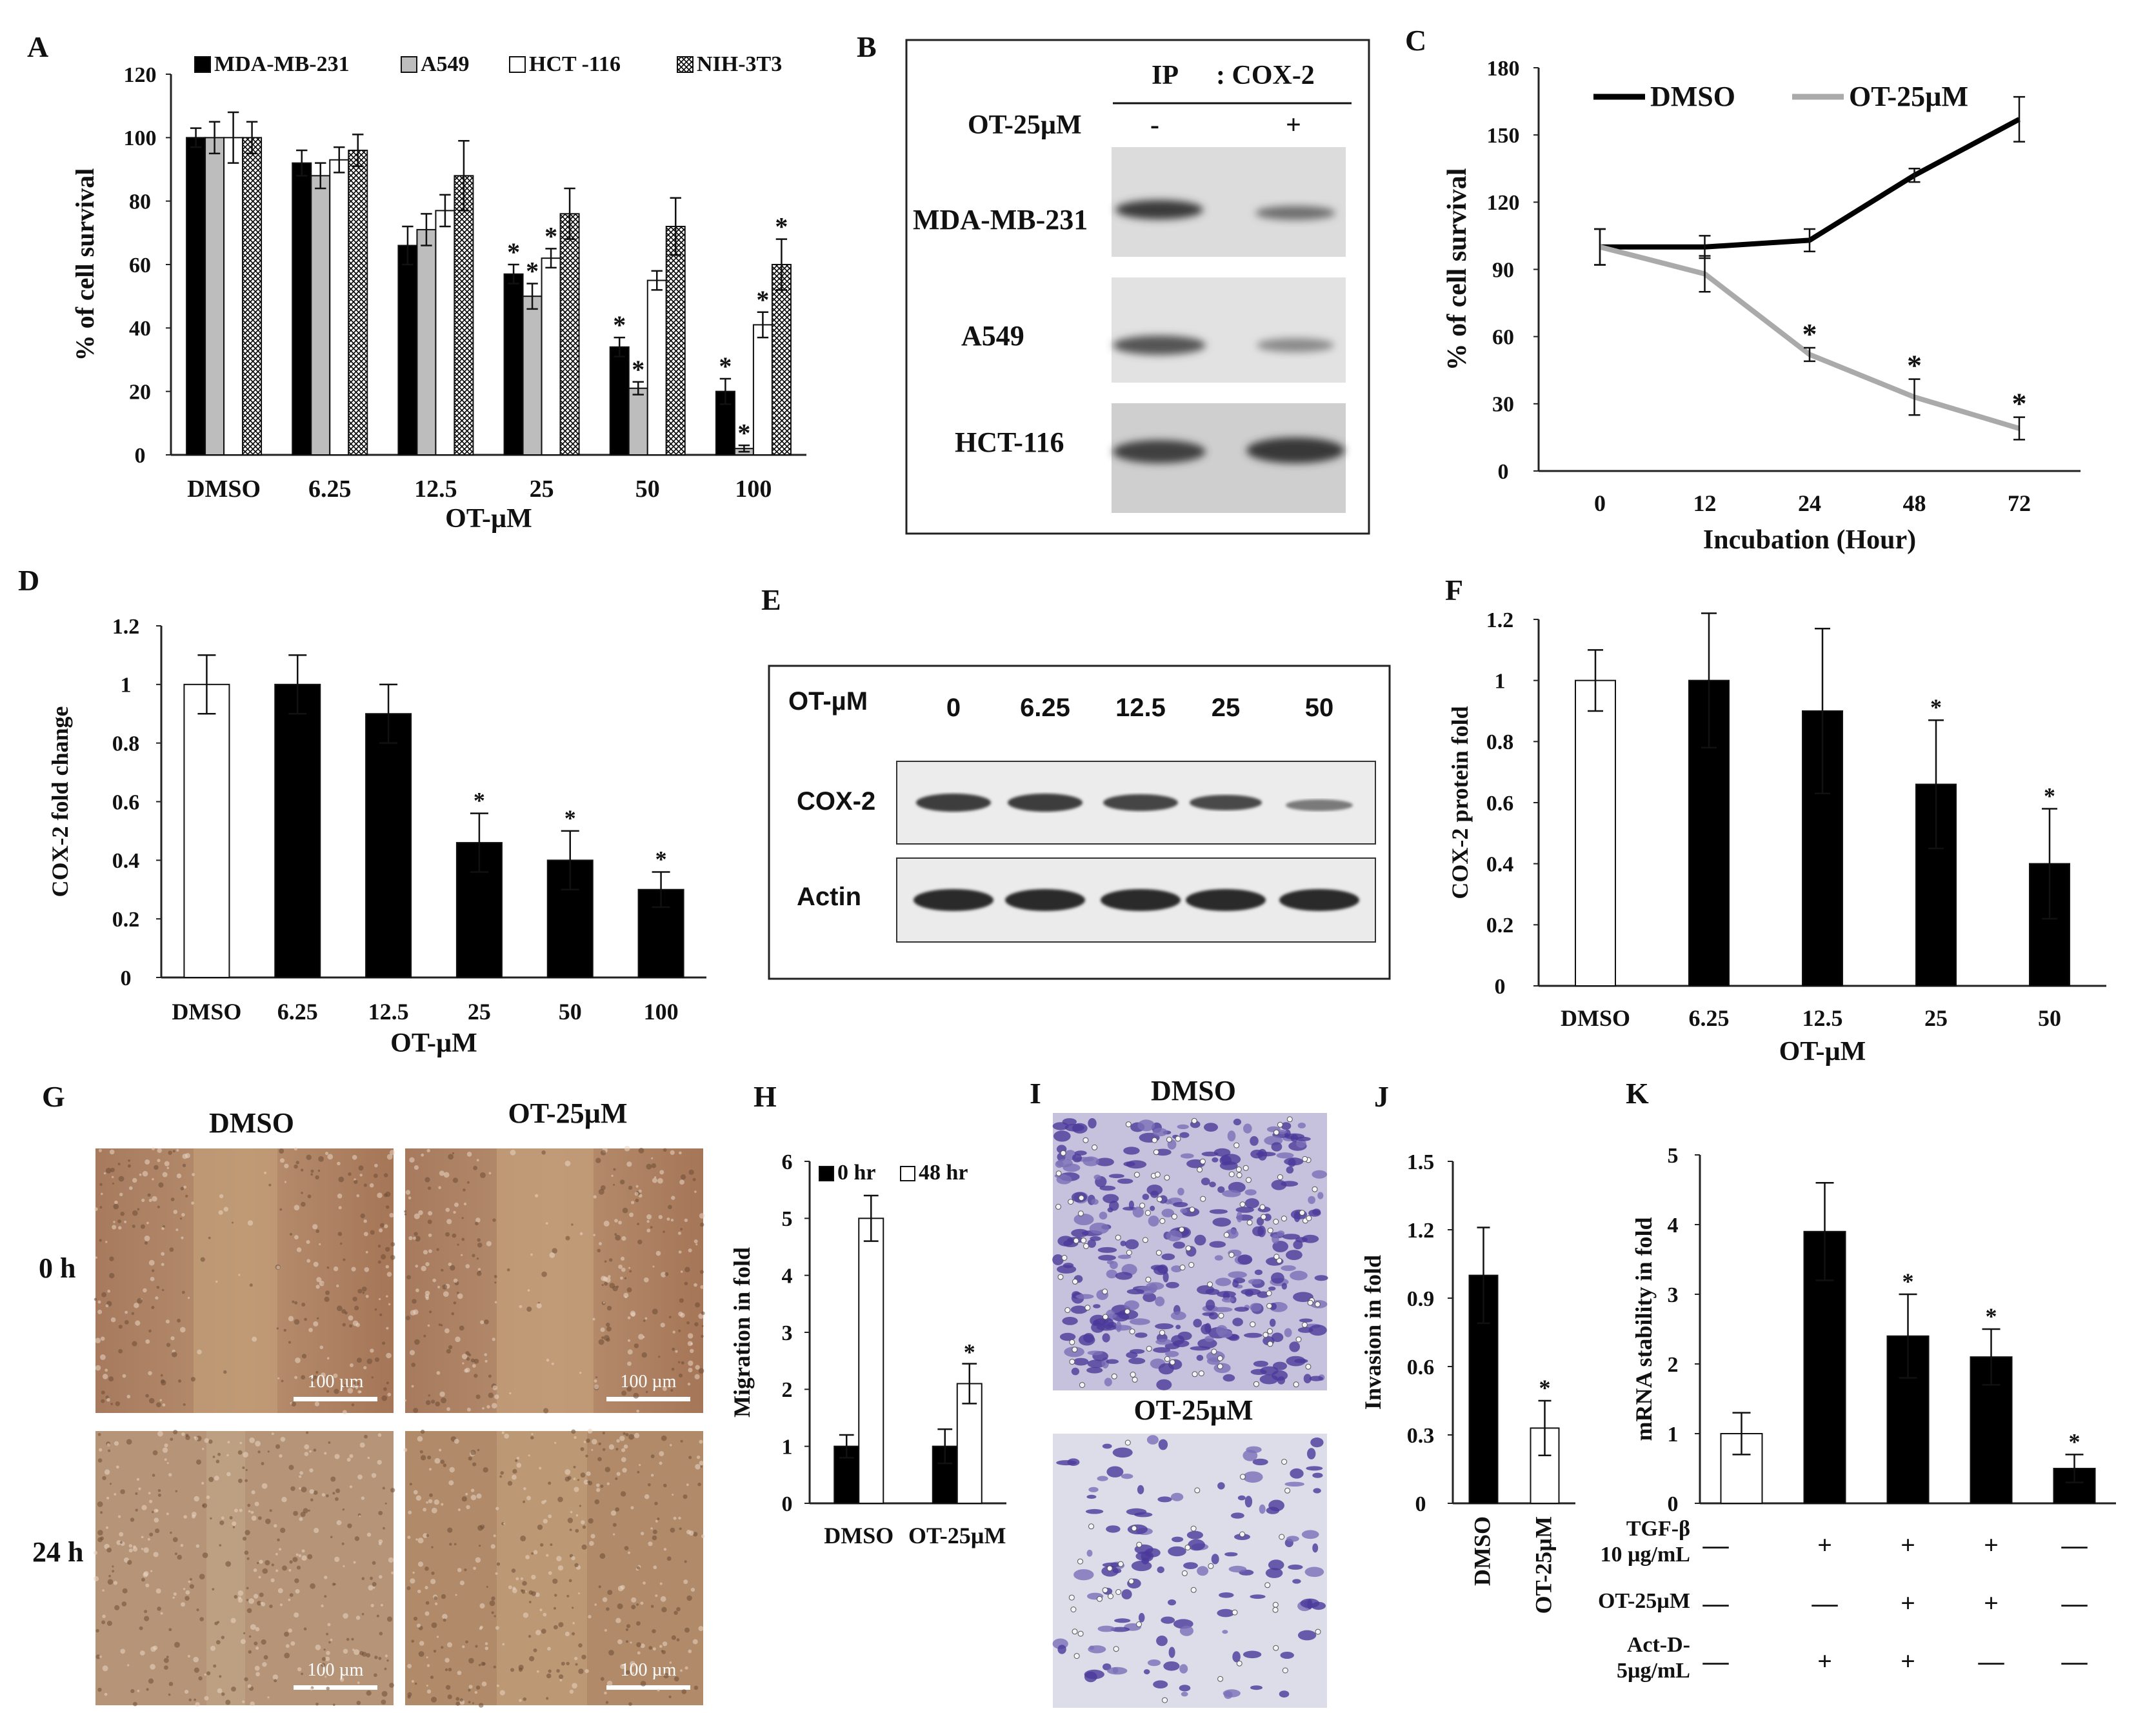 The image size is (2156, 1713). What do you see at coordinates (1645, 1555) in the screenshot?
I see `condition-sub-label: 10 µg/mL` at bounding box center [1645, 1555].